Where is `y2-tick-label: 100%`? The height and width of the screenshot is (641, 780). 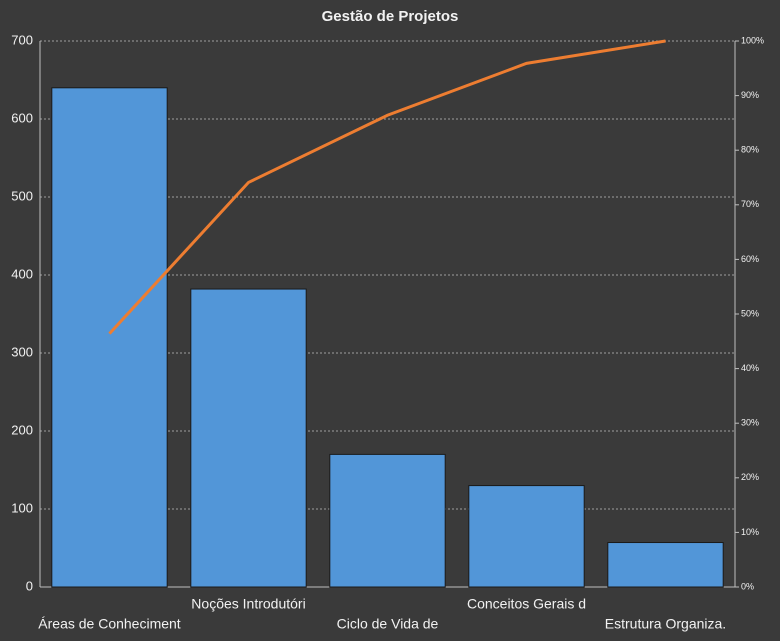 y2-tick-label: 100% is located at coordinates (752, 40).